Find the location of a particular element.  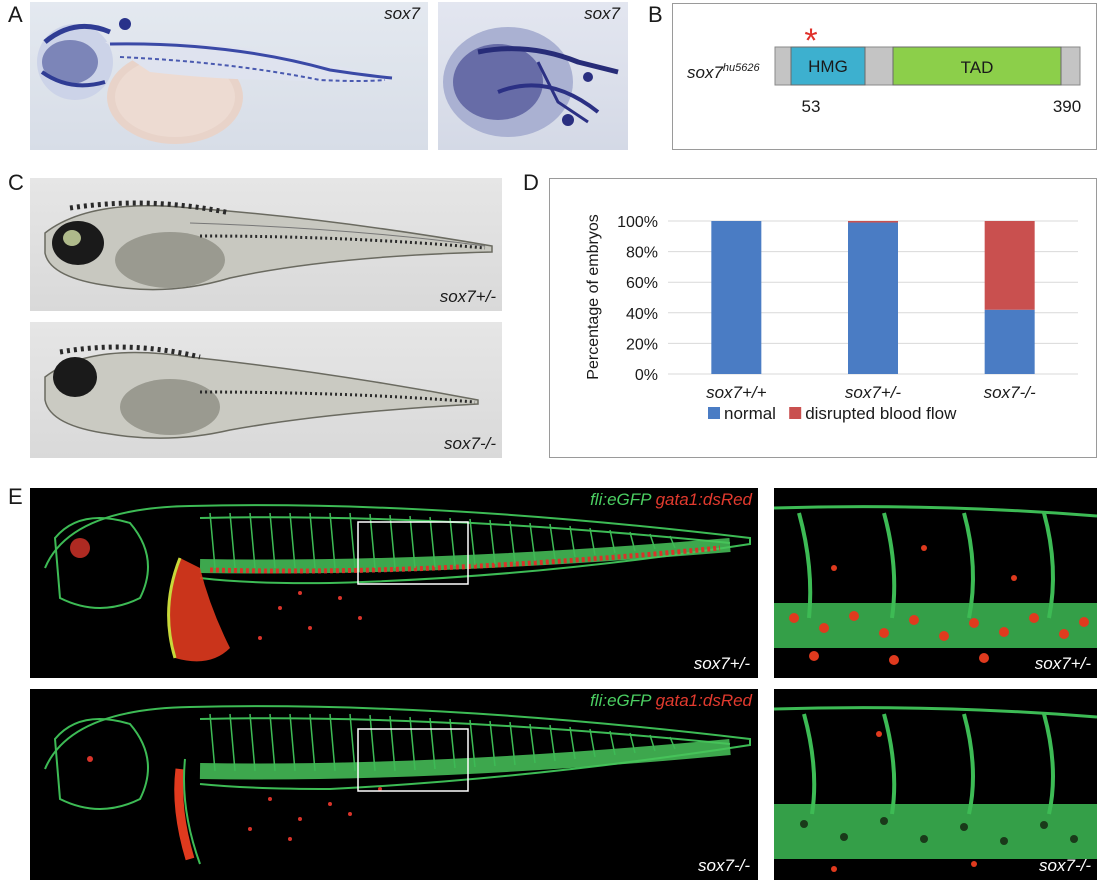

legend-label: normal is located at coordinates (750, 413).